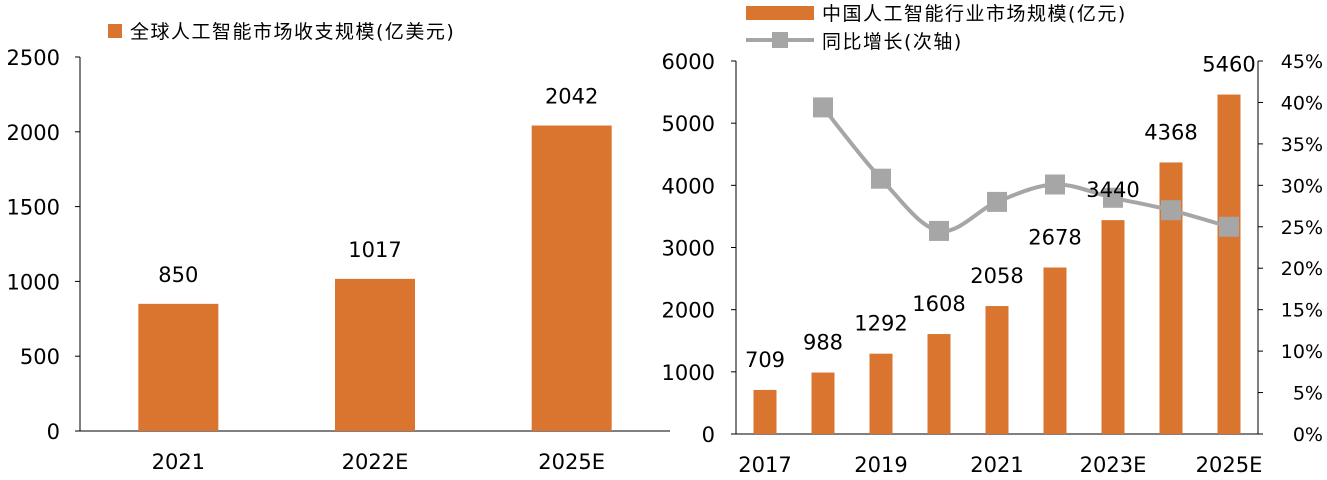 This screenshot has width=1327, height=480. I want to click on right-chart-bar-value-label: 2058, so click(996, 276).